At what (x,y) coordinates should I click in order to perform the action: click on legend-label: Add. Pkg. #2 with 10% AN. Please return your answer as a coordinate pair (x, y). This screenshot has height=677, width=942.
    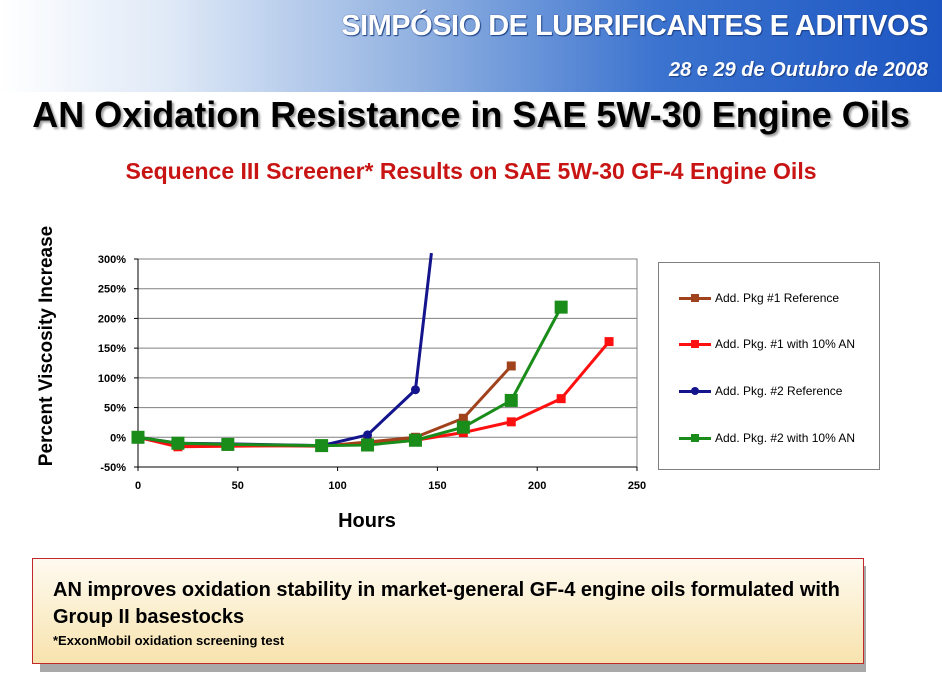
    Looking at the image, I should click on (785, 438).